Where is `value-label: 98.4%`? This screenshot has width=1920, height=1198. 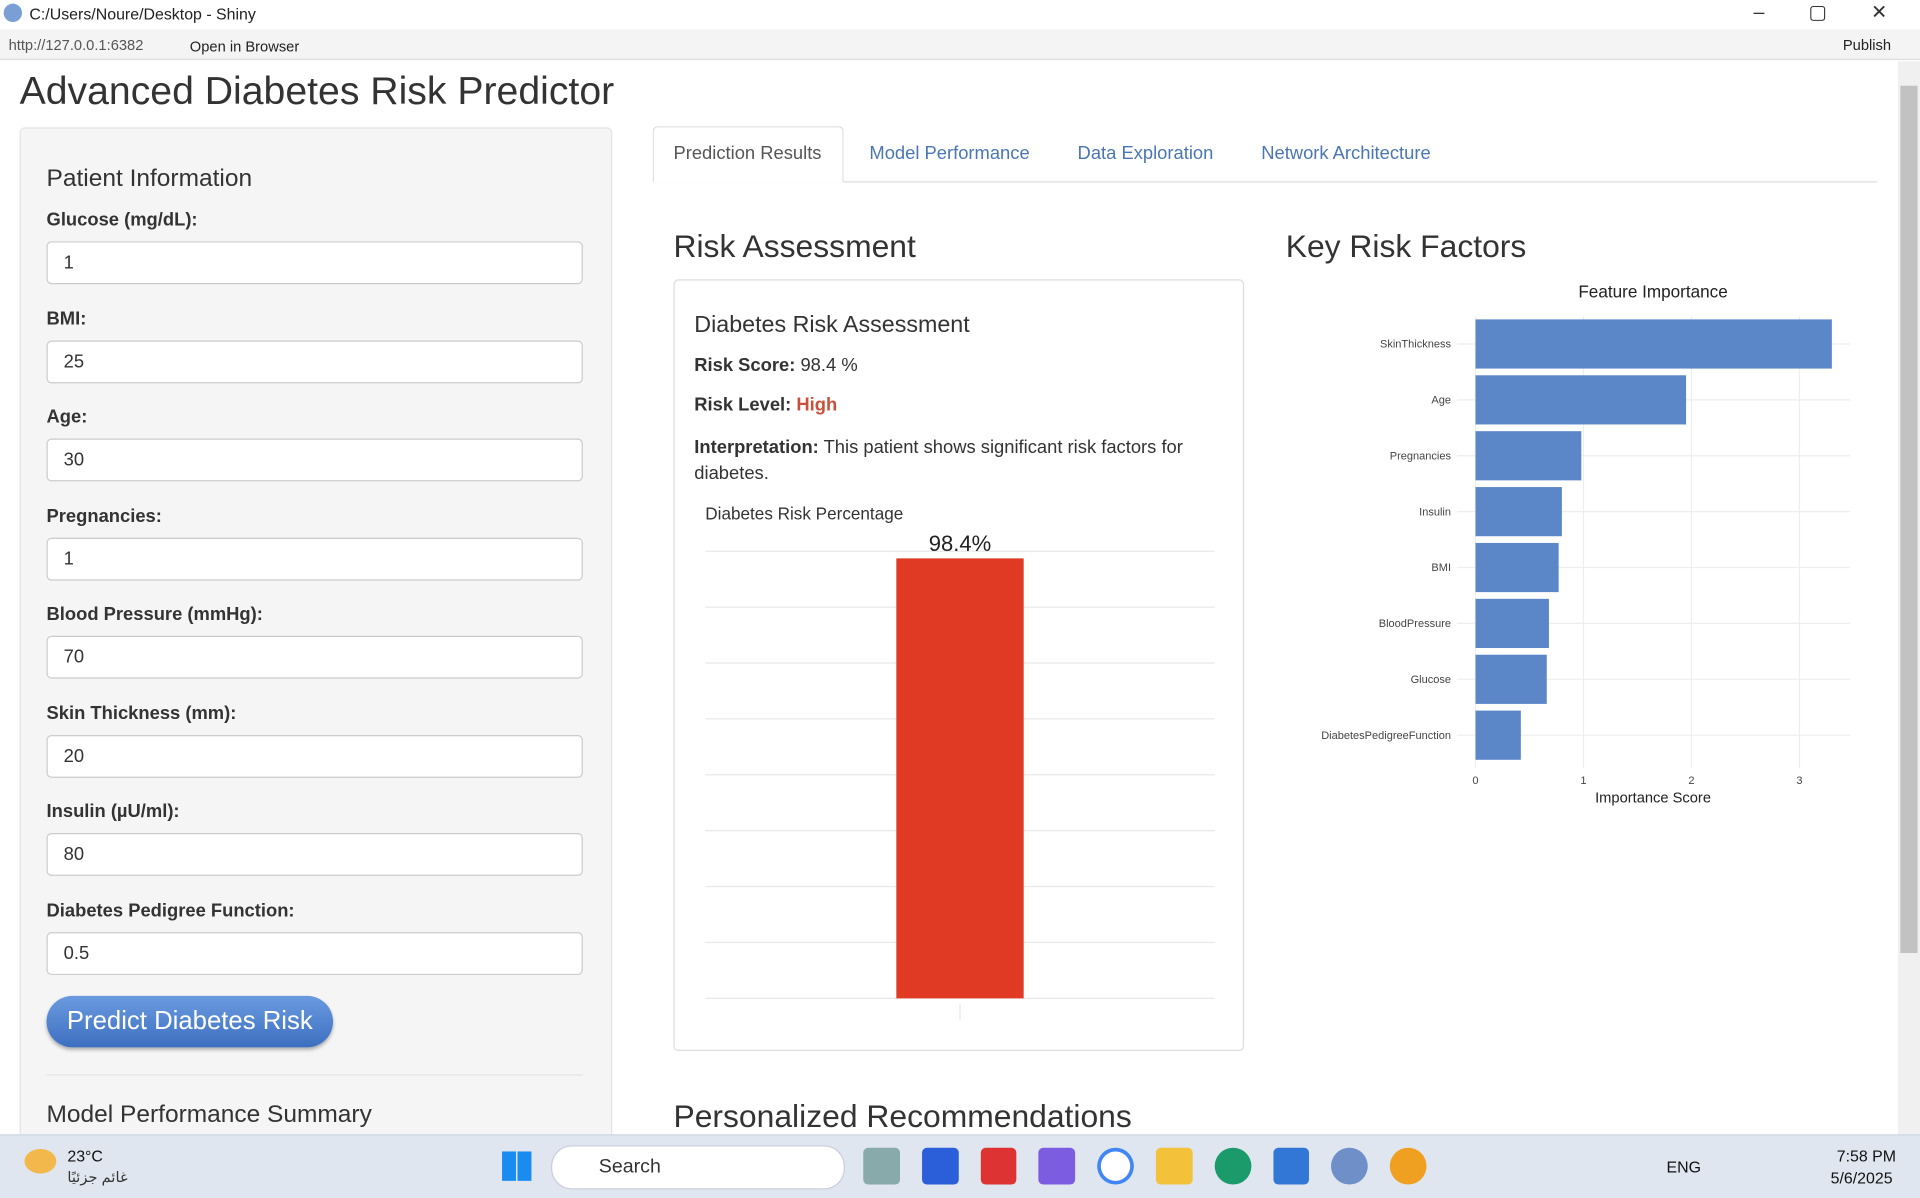 value-label: 98.4% is located at coordinates (960, 543).